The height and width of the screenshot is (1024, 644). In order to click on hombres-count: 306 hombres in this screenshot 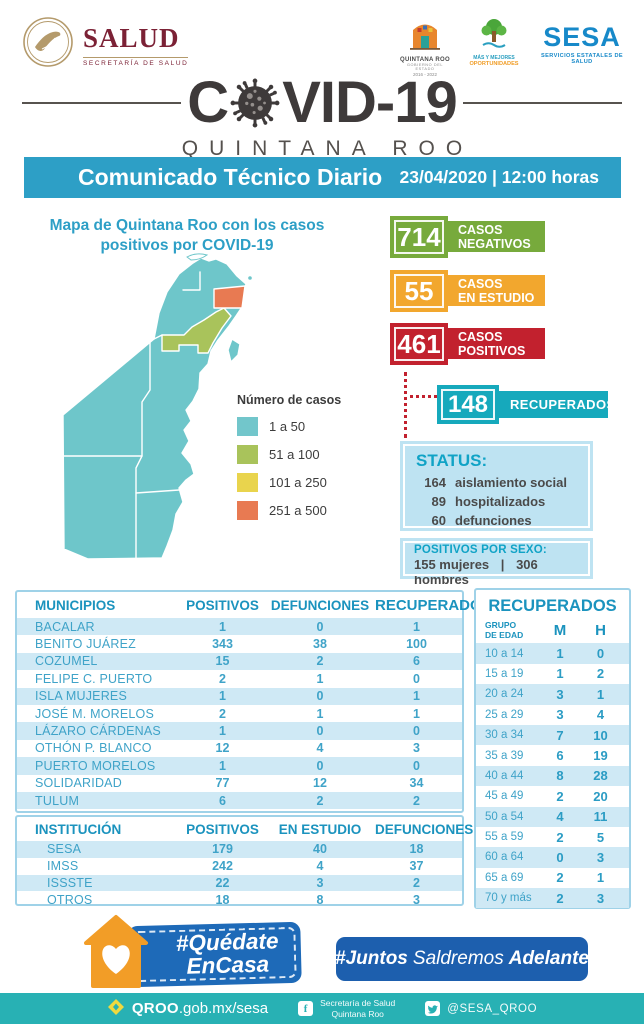, I will do `click(476, 572)`.